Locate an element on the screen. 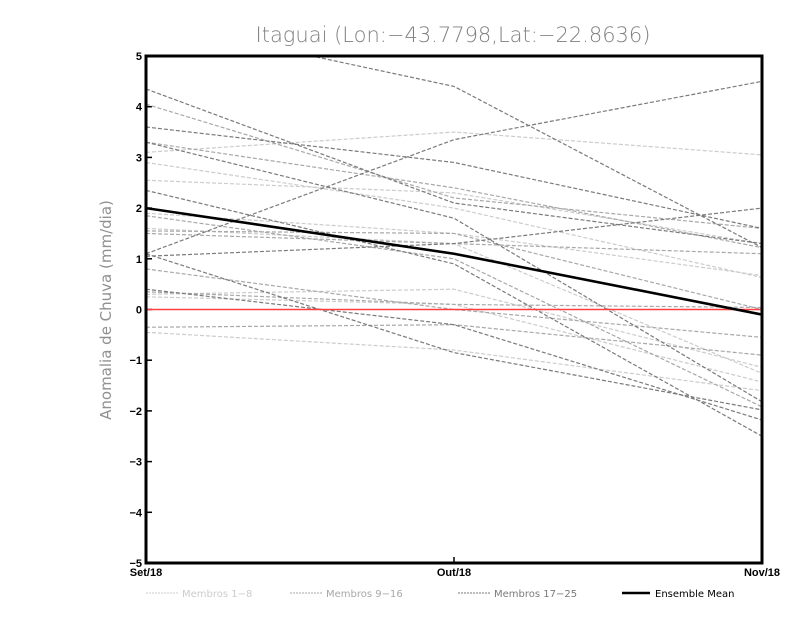  y-tick-label: 4 is located at coordinates (139, 108).